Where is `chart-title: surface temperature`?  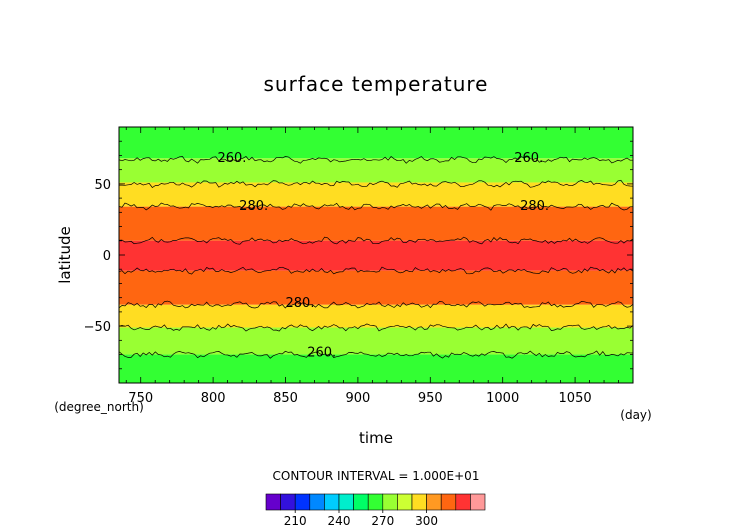
chart-title: surface temperature is located at coordinates (376, 84).